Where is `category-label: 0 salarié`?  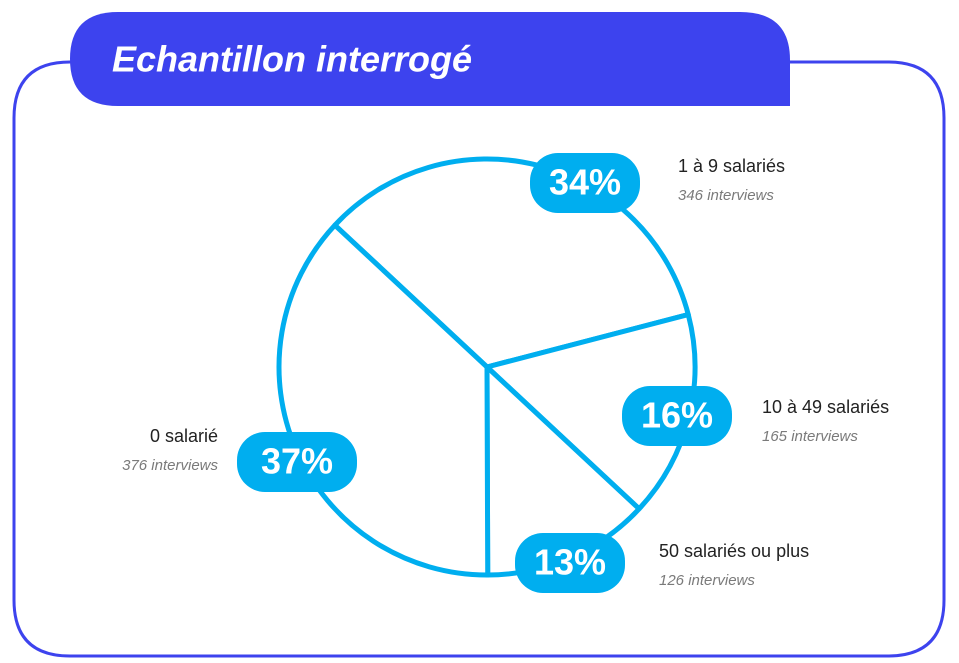 category-label: 0 salarié is located at coordinates (184, 436).